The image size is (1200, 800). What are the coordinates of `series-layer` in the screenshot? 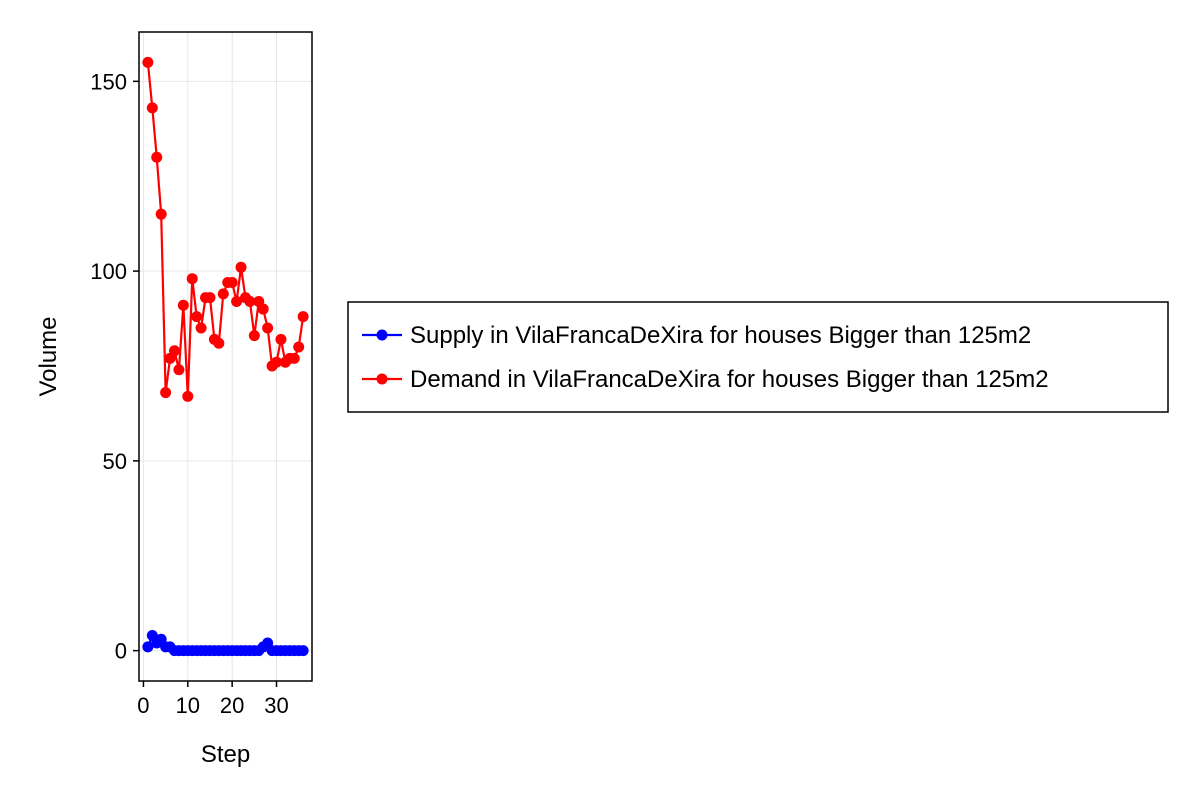 It's located at (225, 356).